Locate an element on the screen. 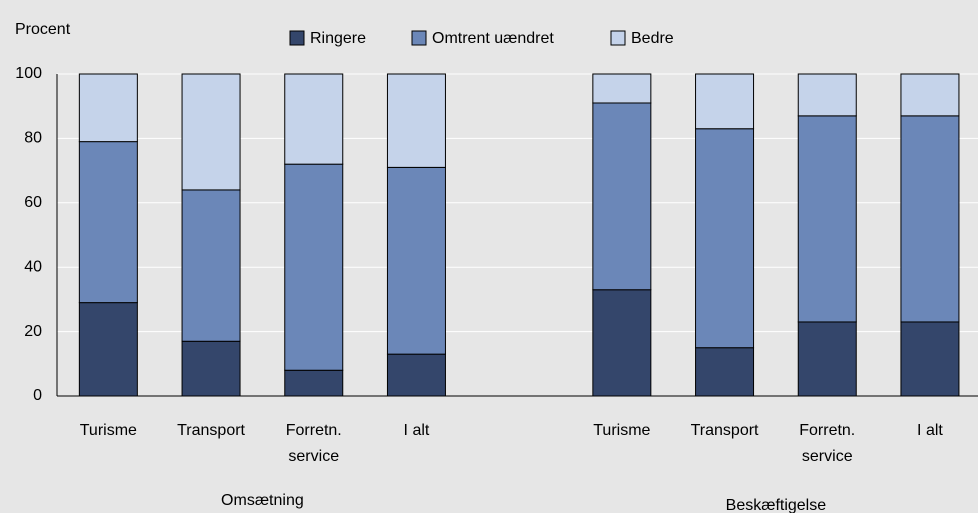  y-tick-label: 80 is located at coordinates (33, 138).